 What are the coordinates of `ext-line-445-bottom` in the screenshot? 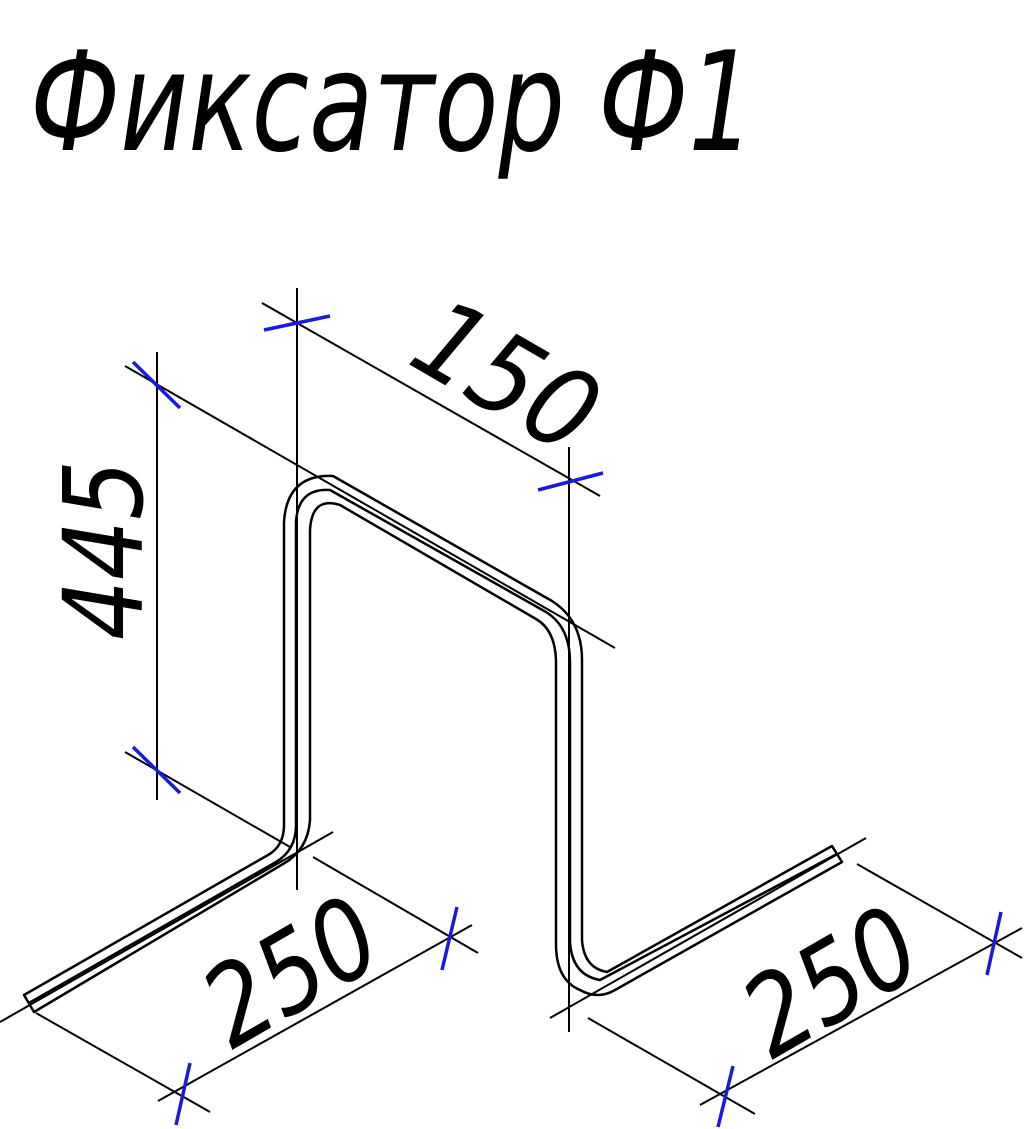 It's located at (207, 799).